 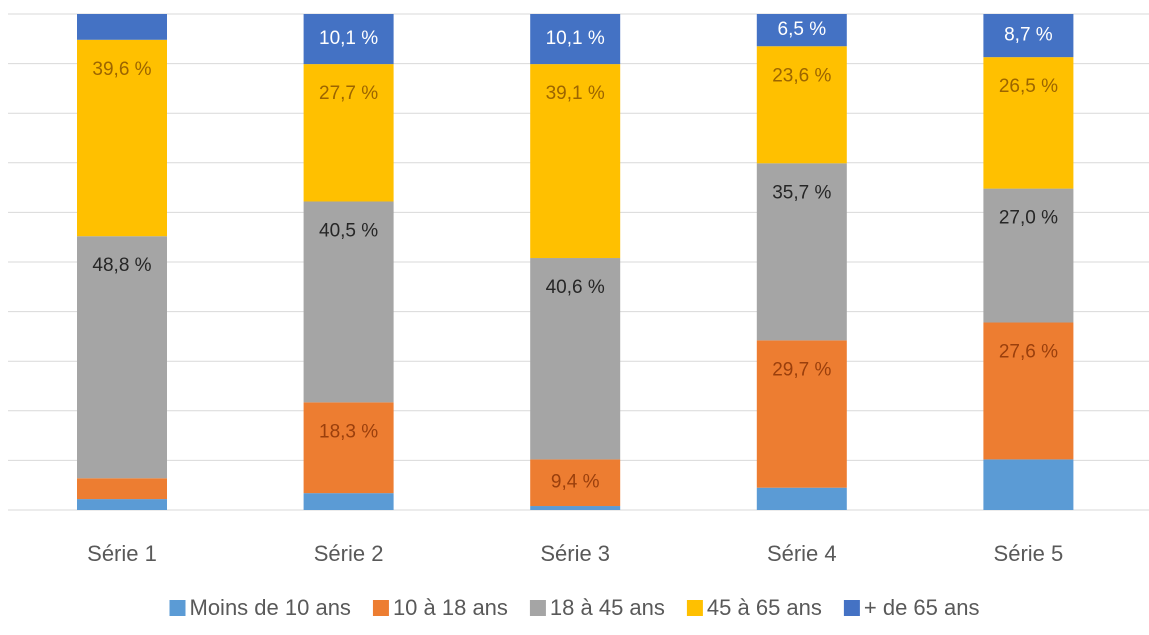 I want to click on data-label: 23,6 %, so click(x=801, y=75).